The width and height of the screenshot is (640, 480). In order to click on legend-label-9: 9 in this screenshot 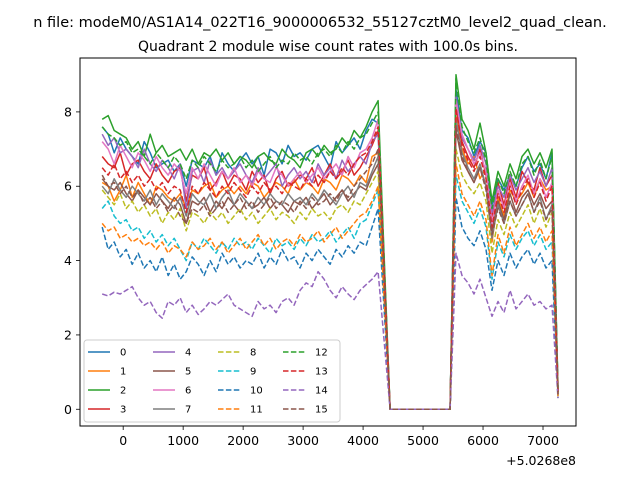, I will do `click(253, 372)`.